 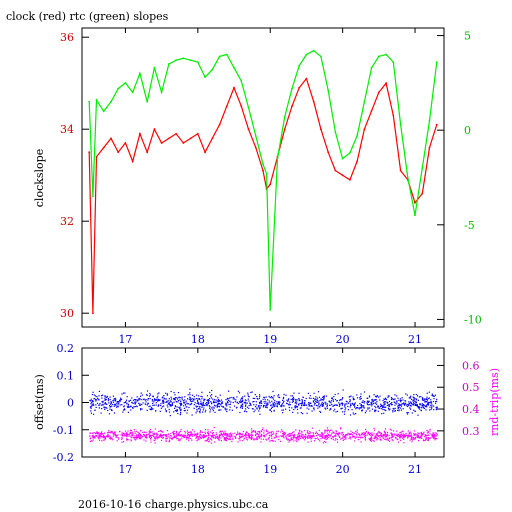 I want to click on y2-tick-label: 5, so click(x=467, y=36).